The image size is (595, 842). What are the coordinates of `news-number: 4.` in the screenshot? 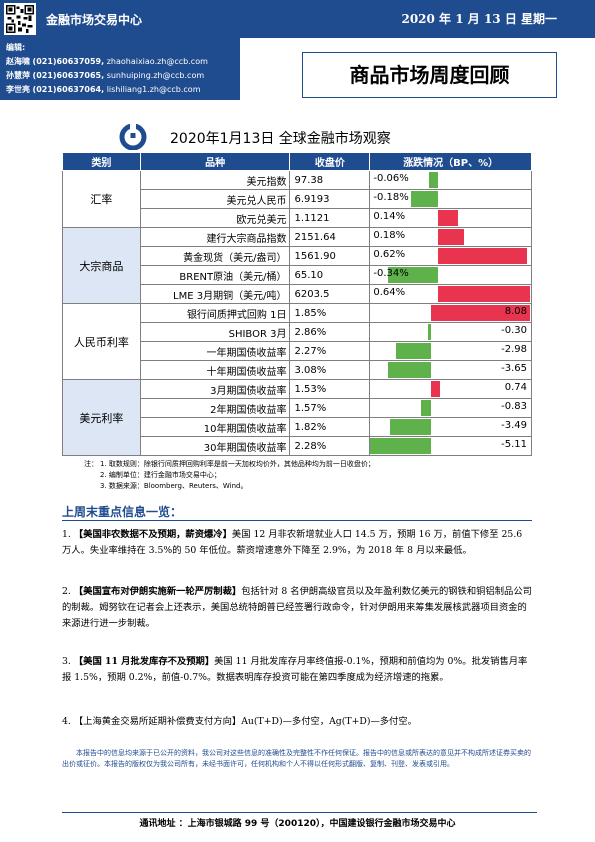 It's located at (66, 721).